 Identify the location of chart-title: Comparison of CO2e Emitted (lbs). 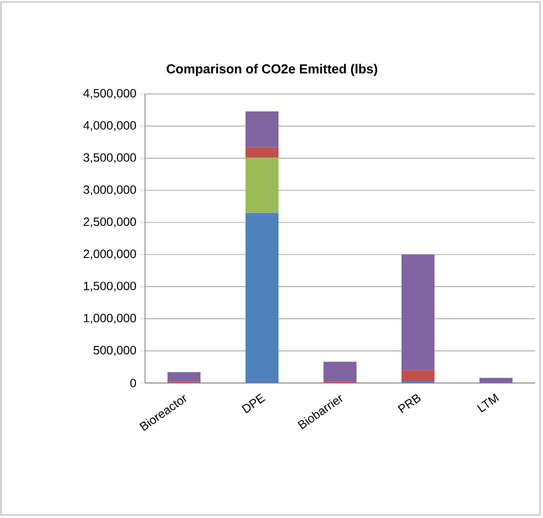
(272, 70).